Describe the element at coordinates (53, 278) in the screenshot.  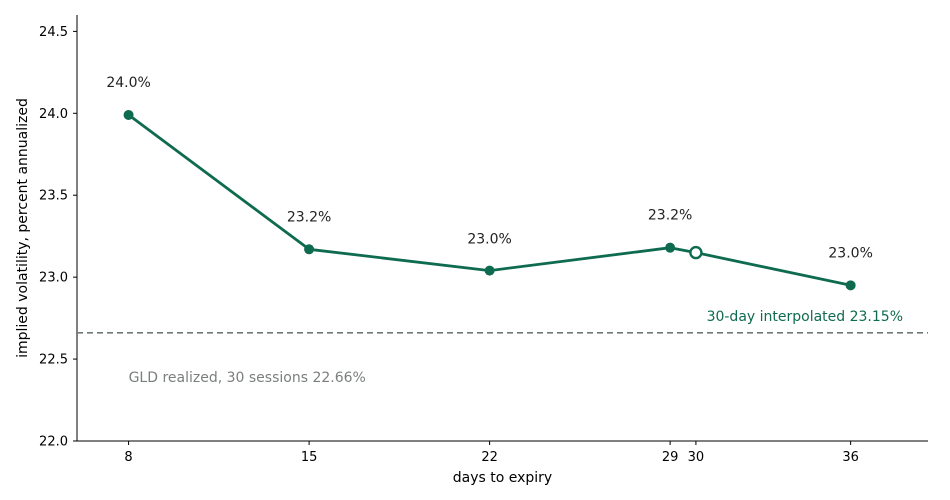
I see `y-tick-label: 23.0` at that location.